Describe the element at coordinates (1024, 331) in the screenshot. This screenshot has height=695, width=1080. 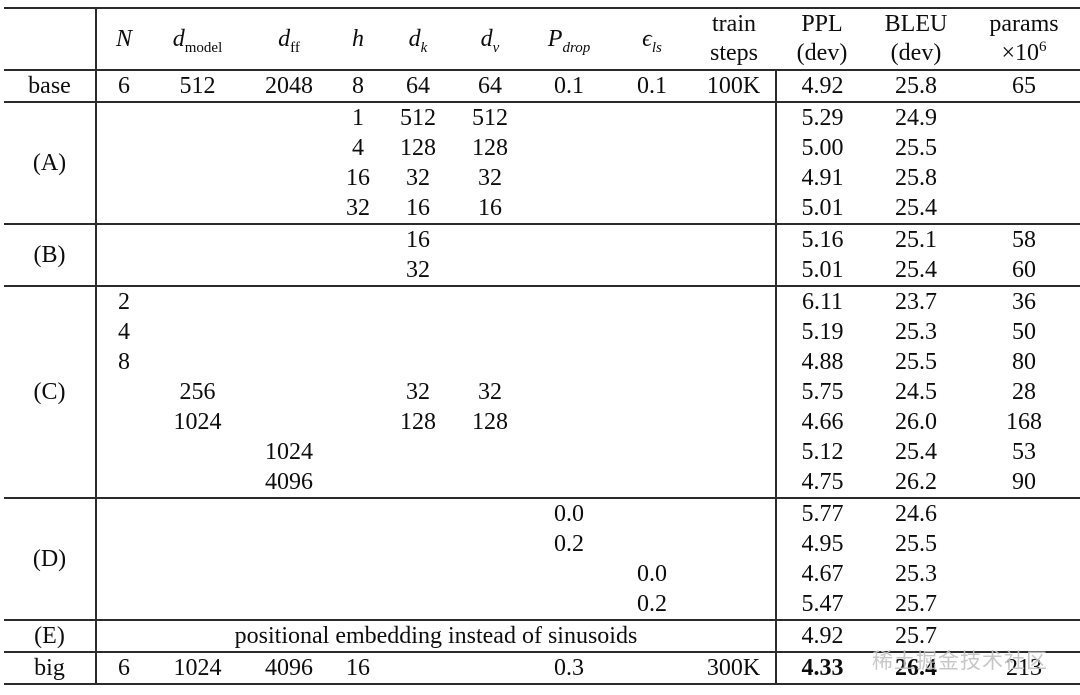
I see `table-cell: 50` at that location.